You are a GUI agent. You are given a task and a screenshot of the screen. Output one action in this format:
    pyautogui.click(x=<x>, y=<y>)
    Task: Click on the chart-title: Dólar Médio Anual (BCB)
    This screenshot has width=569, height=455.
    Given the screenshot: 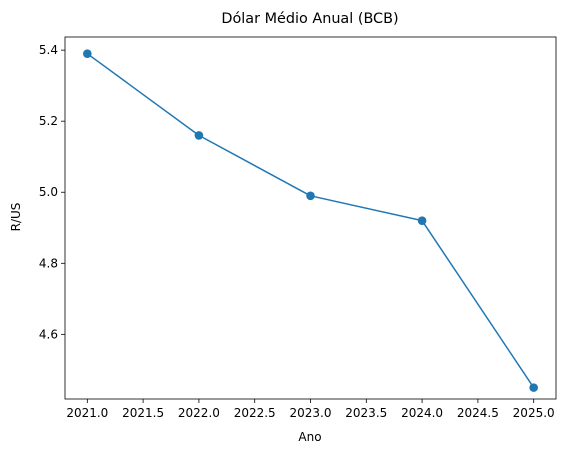 What is the action you would take?
    pyautogui.click(x=309, y=19)
    